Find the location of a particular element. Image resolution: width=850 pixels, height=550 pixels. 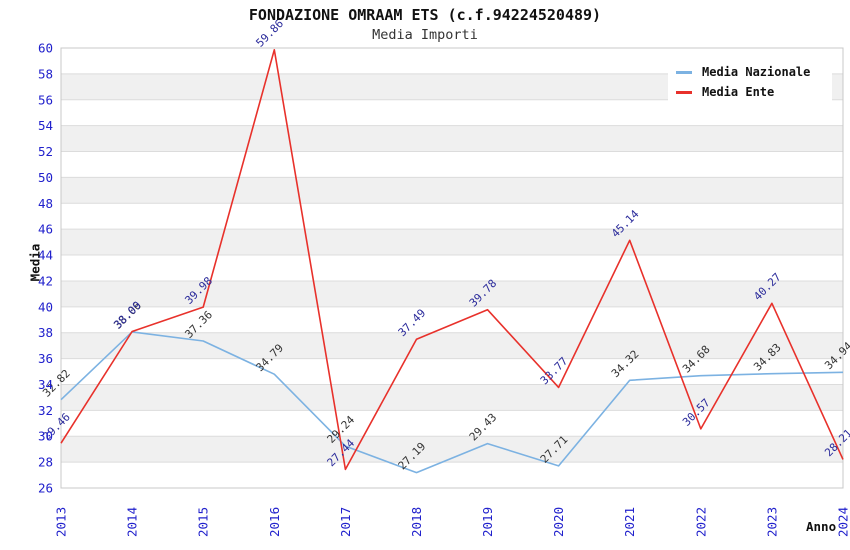

legend-label: Media Ente is located at coordinates (738, 92).